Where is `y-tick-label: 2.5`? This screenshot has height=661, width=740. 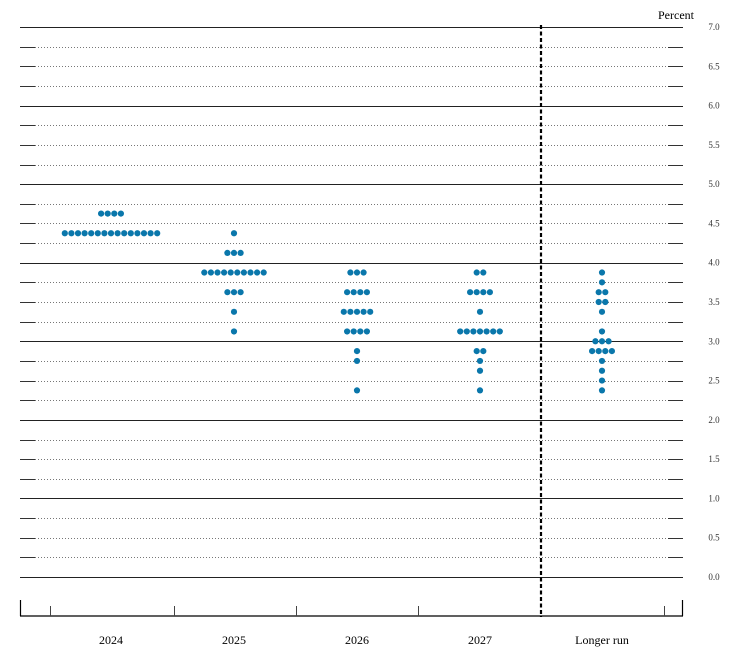 y-tick-label: 2.5 is located at coordinates (714, 381).